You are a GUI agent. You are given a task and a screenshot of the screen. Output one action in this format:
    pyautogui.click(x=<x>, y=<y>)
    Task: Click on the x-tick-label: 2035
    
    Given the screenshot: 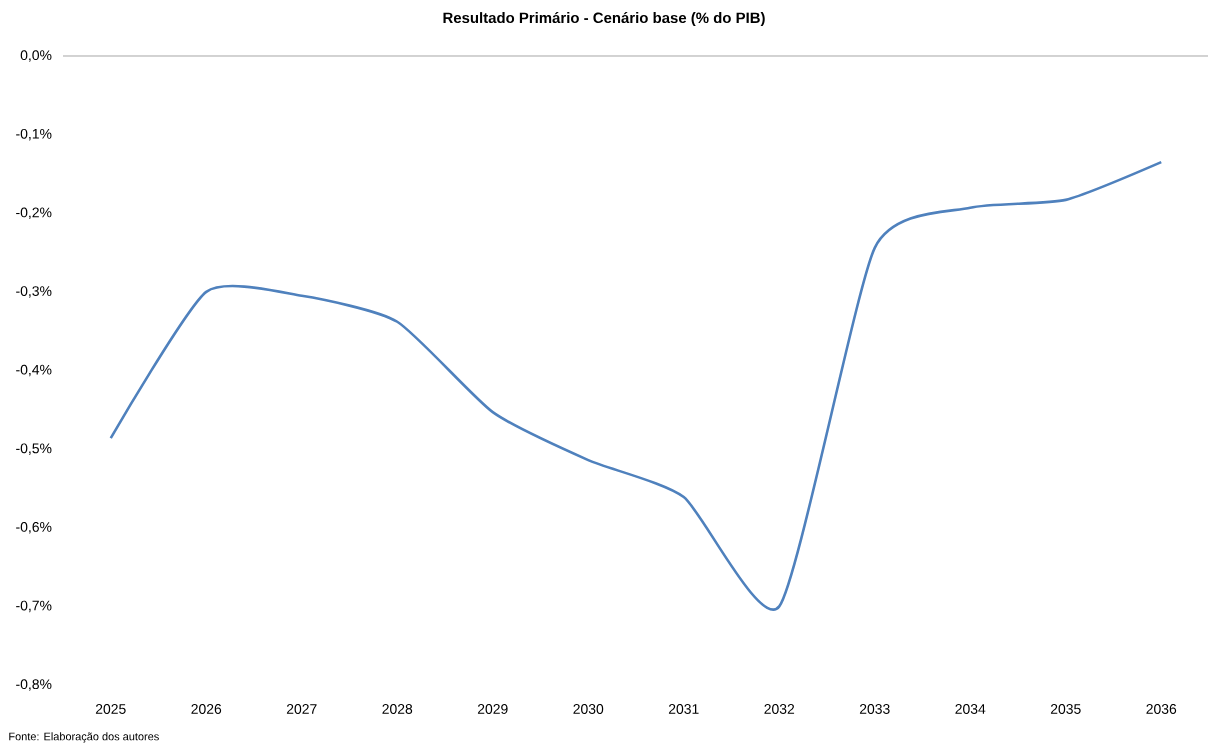 What is the action you would take?
    pyautogui.click(x=1065, y=709)
    